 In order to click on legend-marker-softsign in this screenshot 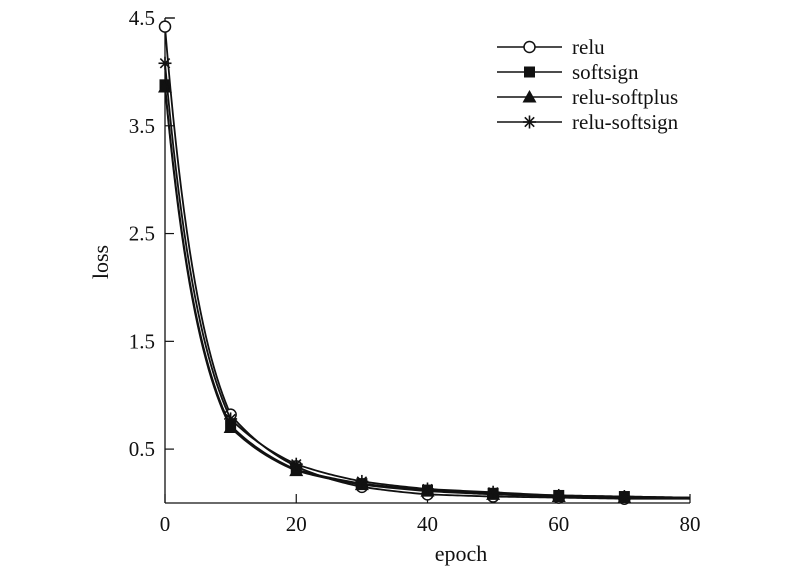, I will do `click(529, 72)`.